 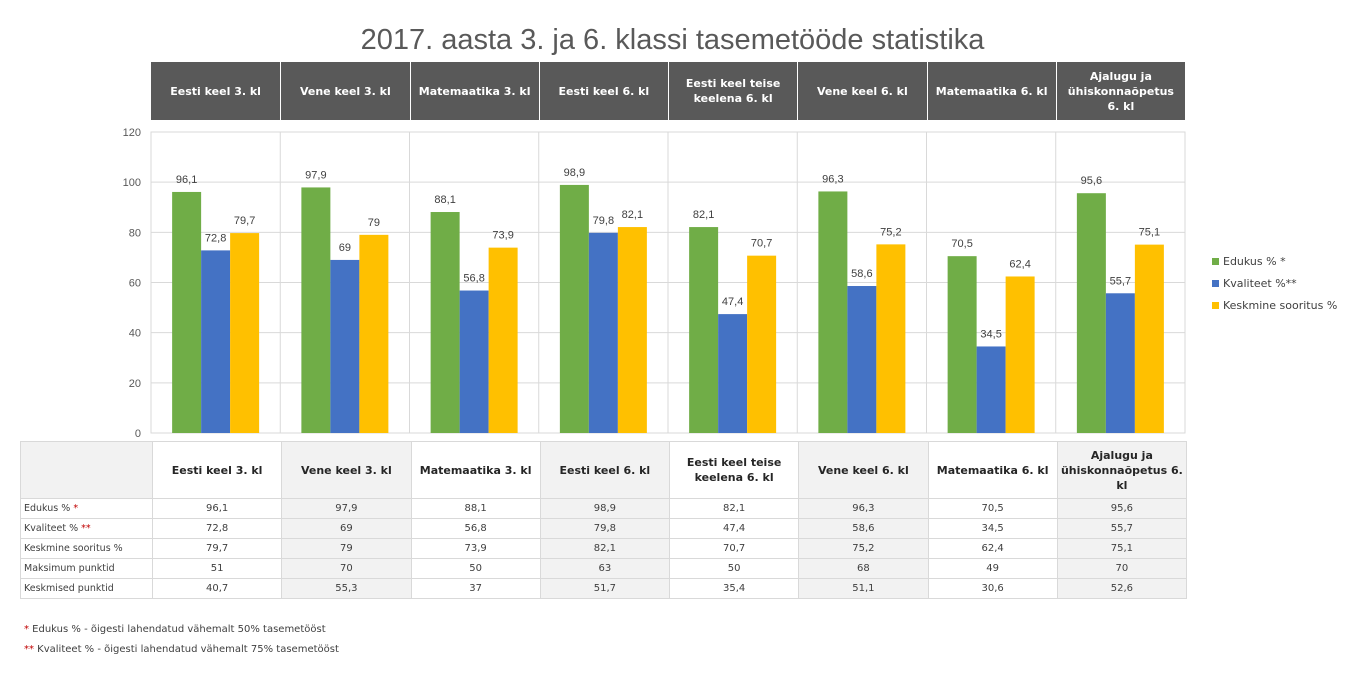 What do you see at coordinates (86, 508) in the screenshot?
I see `row-label: Edukus % *` at bounding box center [86, 508].